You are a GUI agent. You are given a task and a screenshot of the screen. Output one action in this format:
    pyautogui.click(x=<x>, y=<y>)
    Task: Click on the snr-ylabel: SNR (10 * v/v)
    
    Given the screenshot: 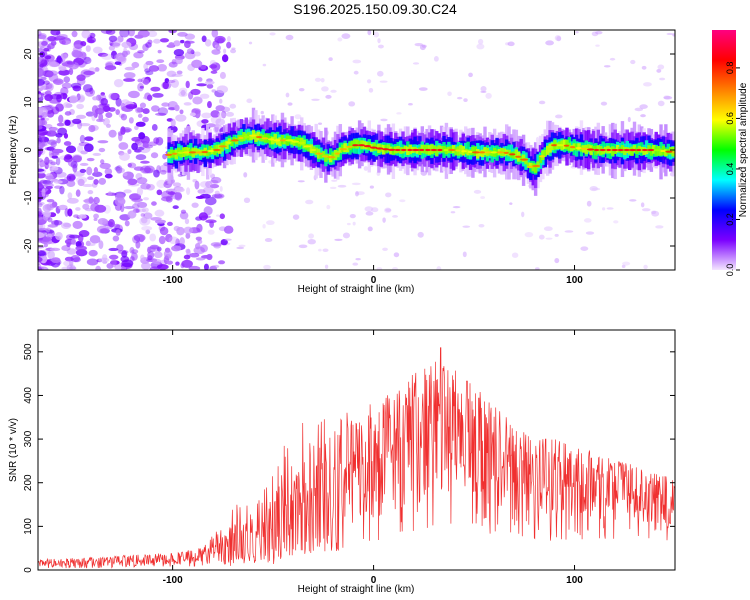 What is the action you would take?
    pyautogui.click(x=13, y=450)
    